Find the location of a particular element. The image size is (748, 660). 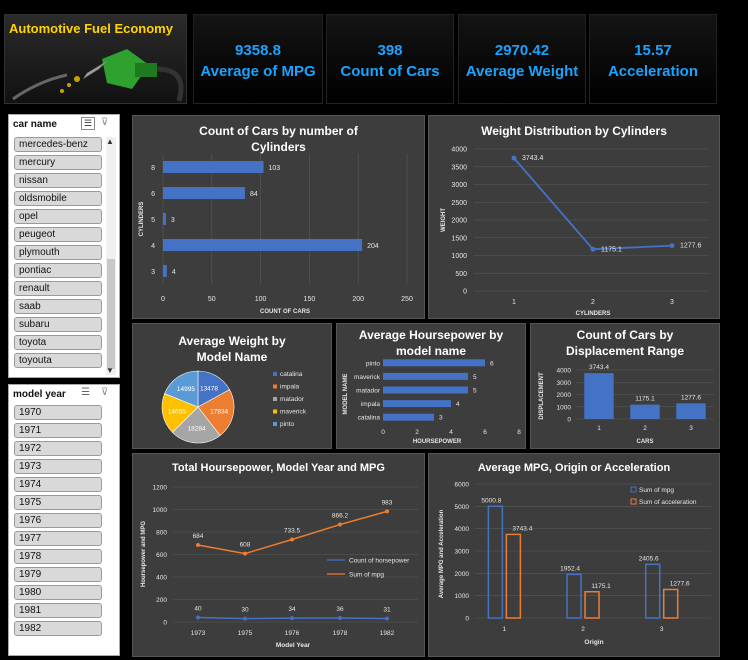

legend-label: maverick is located at coordinates (293, 412).